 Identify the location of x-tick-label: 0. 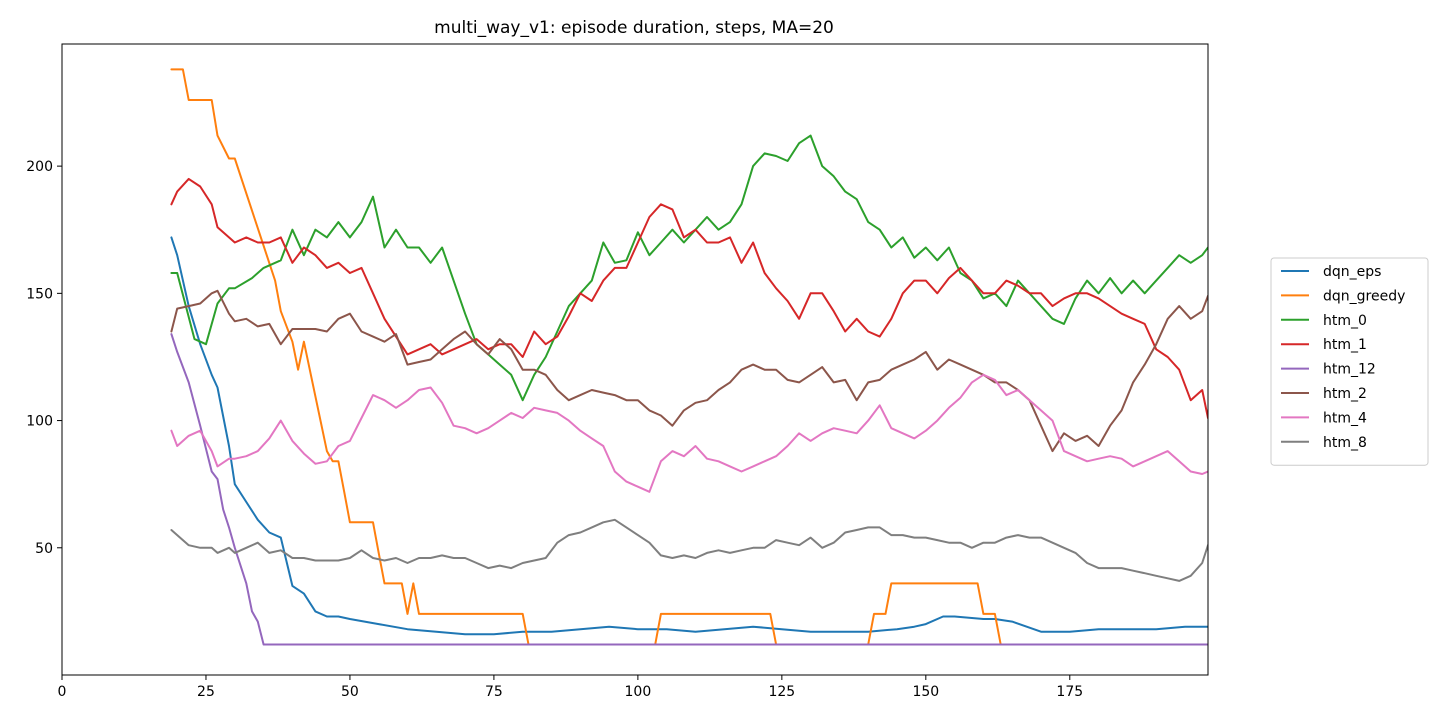
(62, 692).